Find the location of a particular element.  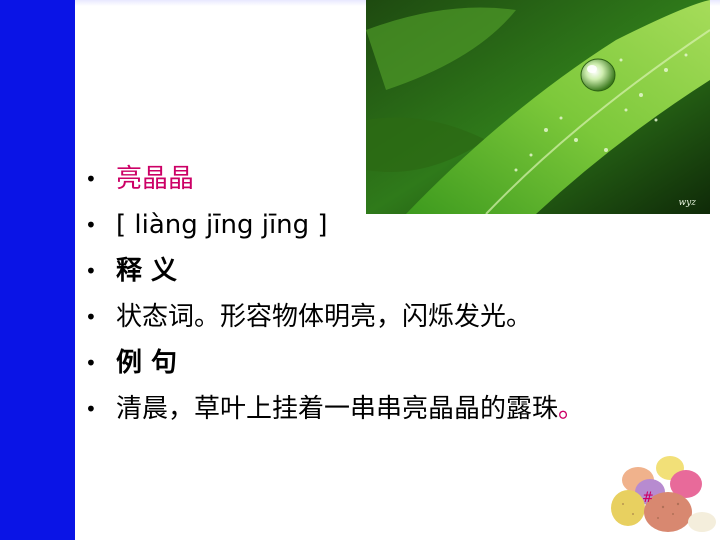

easter-eggs-decoration is located at coordinates (664, 496).